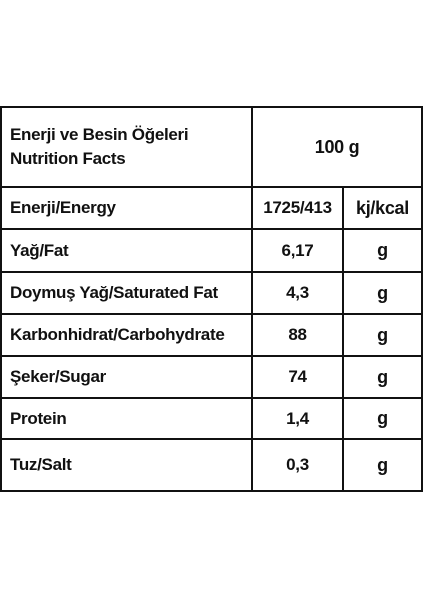  I want to click on table-header-name: Enerji ve Besin Öğeleri Nutrition Facts, so click(127, 148).